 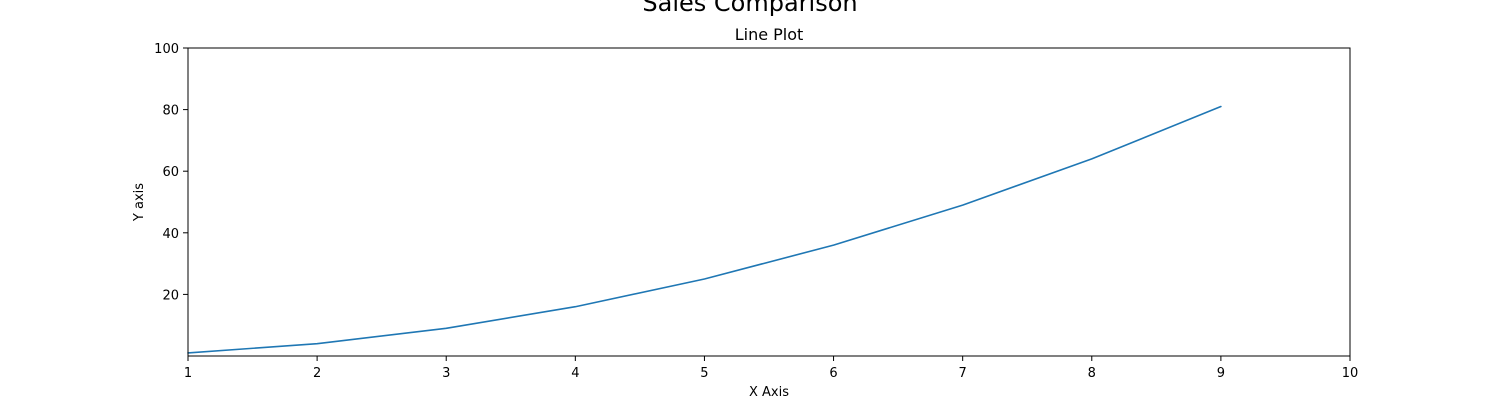 I want to click on y-axis-ticks: 20 40 60 80 100, so click(x=171, y=172).